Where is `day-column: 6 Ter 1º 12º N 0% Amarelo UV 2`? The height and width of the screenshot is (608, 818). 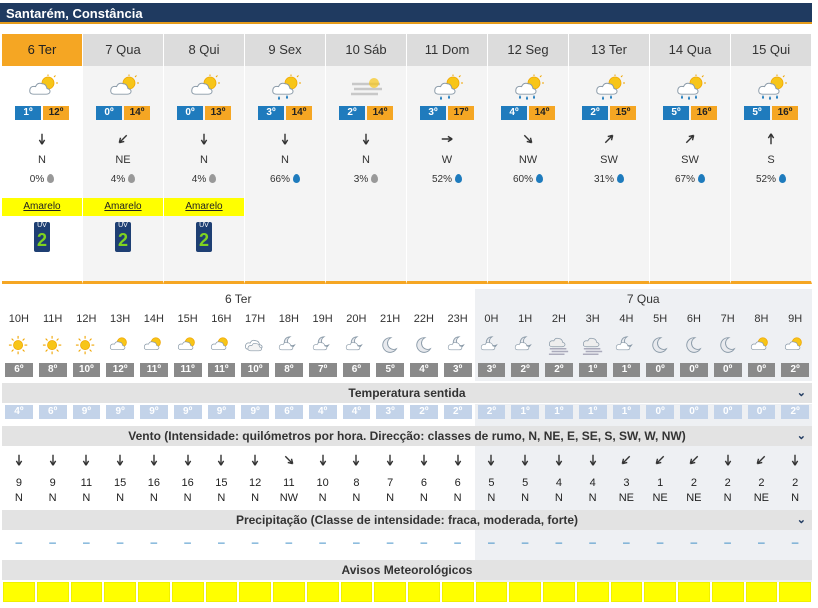 day-column: 6 Ter 1º 12º N 0% Amarelo UV 2 is located at coordinates (42, 159).